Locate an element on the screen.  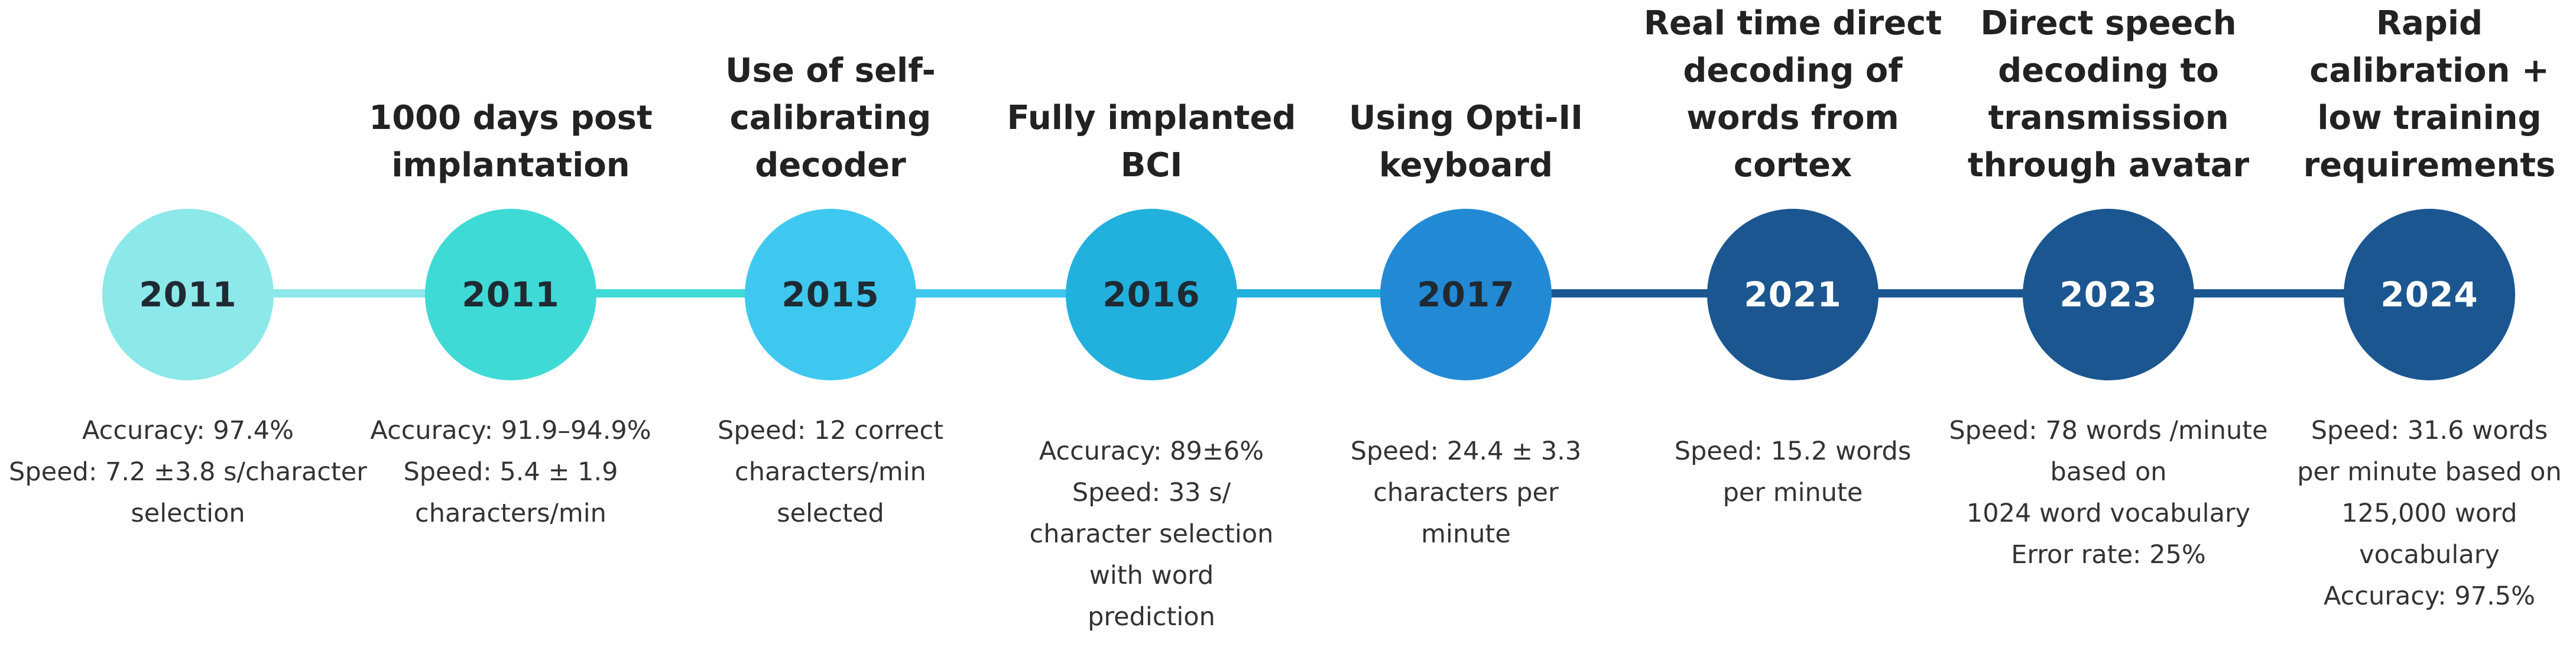
milestone-detail-line: Accuracy: 89±6% is located at coordinates (1151, 451).